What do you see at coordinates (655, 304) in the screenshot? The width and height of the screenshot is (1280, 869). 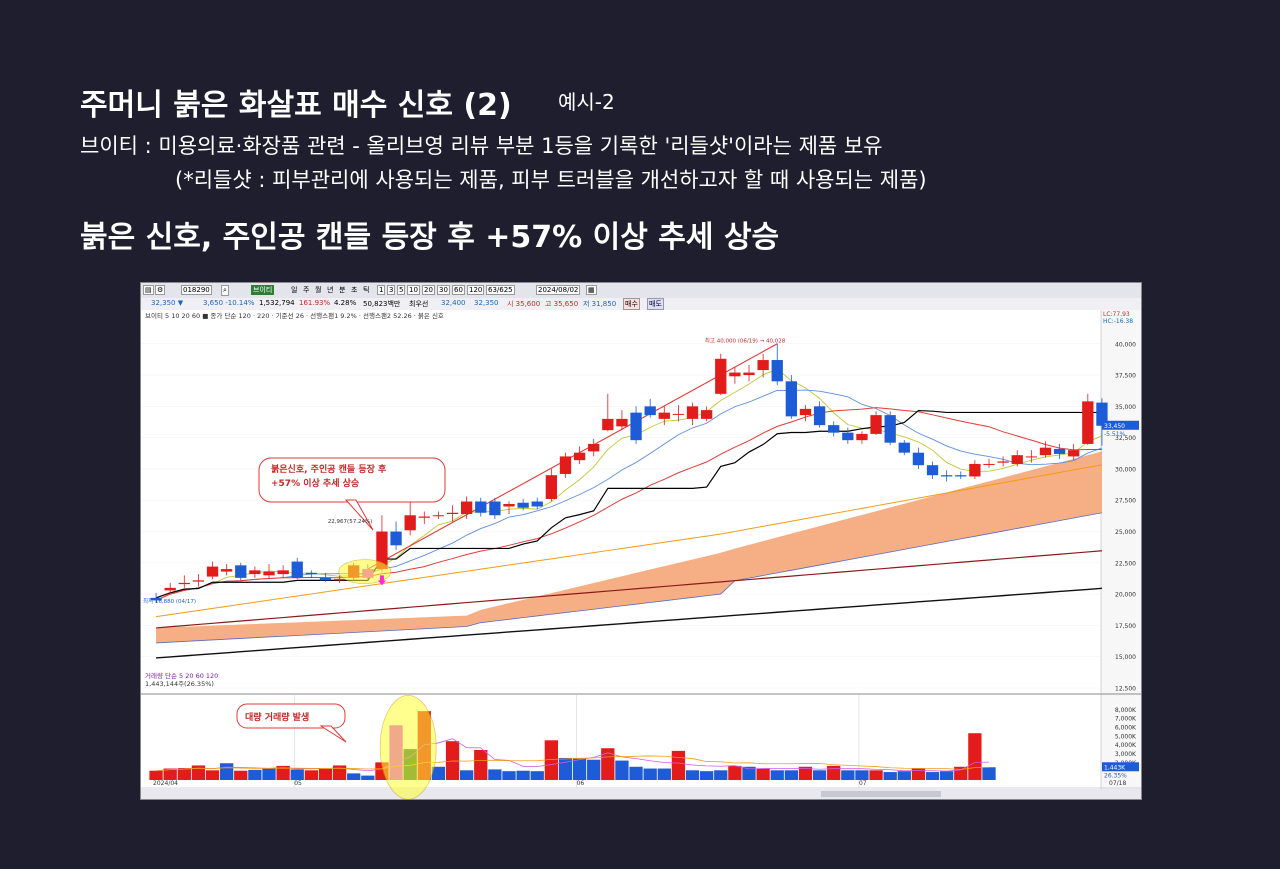 I see `sell-button: 매도` at bounding box center [655, 304].